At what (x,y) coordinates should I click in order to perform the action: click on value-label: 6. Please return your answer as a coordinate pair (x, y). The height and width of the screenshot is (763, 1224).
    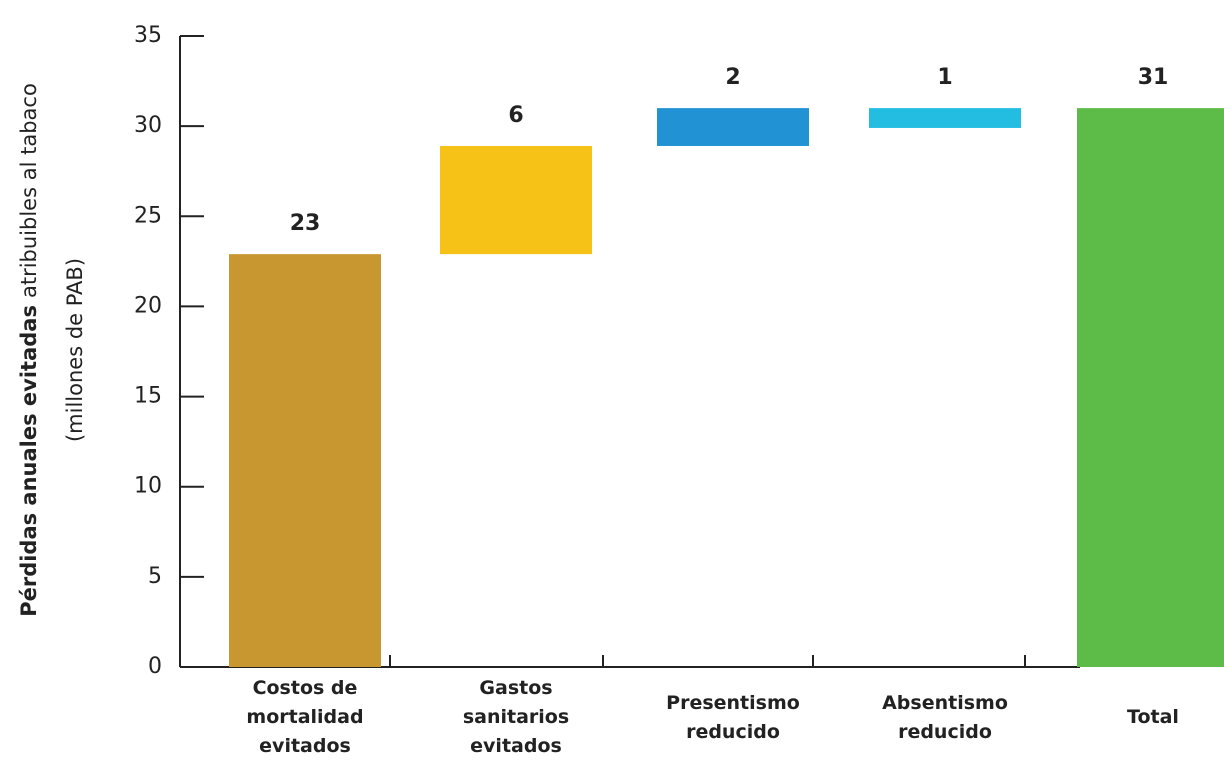
    Looking at the image, I should click on (515, 115).